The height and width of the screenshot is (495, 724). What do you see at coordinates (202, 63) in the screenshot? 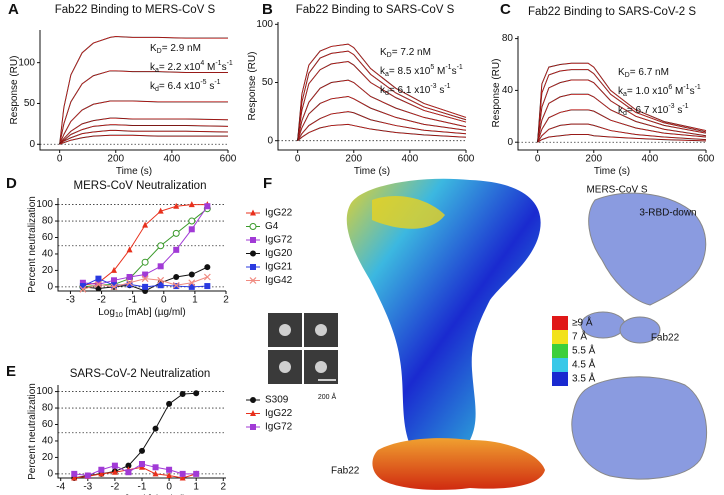
I see `annotation-part: 4` at bounding box center [202, 63].